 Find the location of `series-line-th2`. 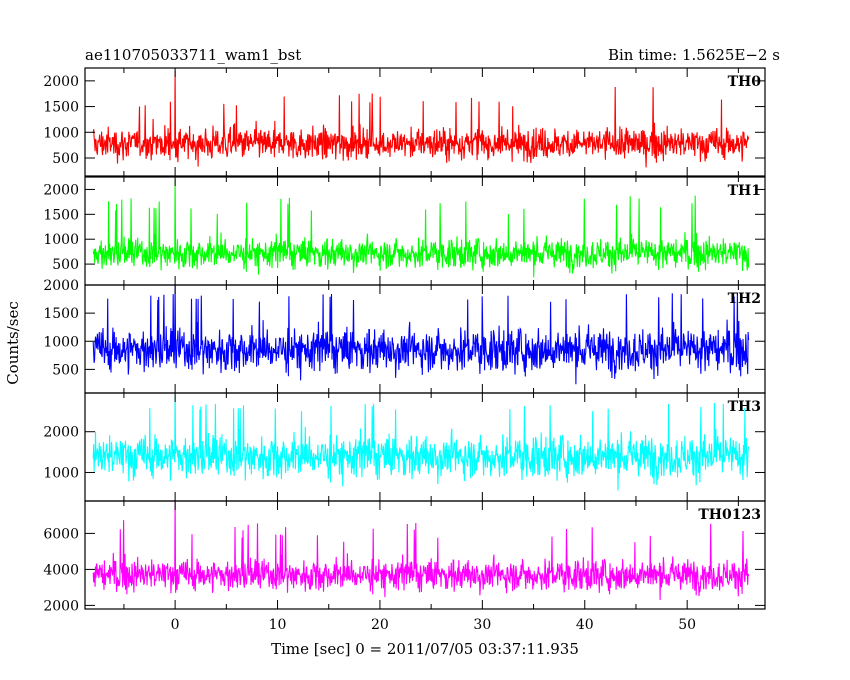

series-line-th2 is located at coordinates (421, 335).